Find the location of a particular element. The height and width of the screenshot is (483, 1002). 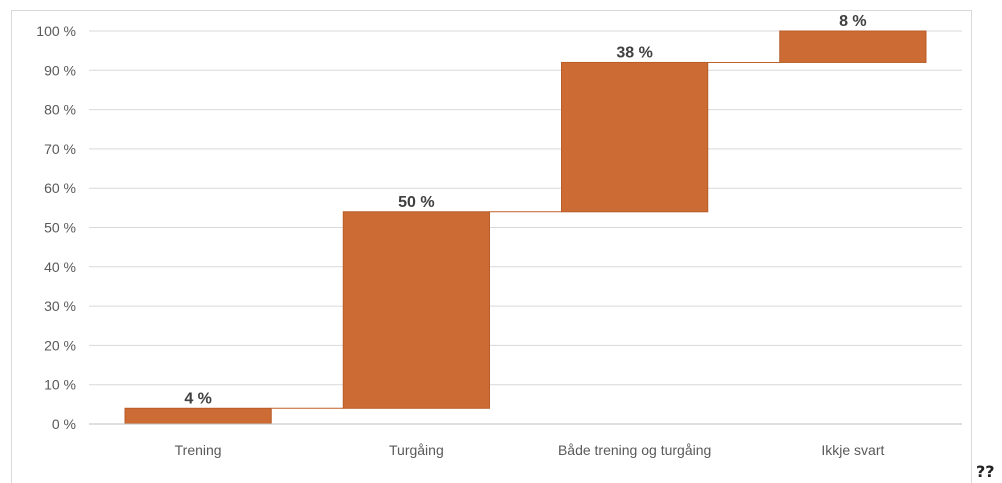

y-tick-label: 80 % is located at coordinates (60, 110).